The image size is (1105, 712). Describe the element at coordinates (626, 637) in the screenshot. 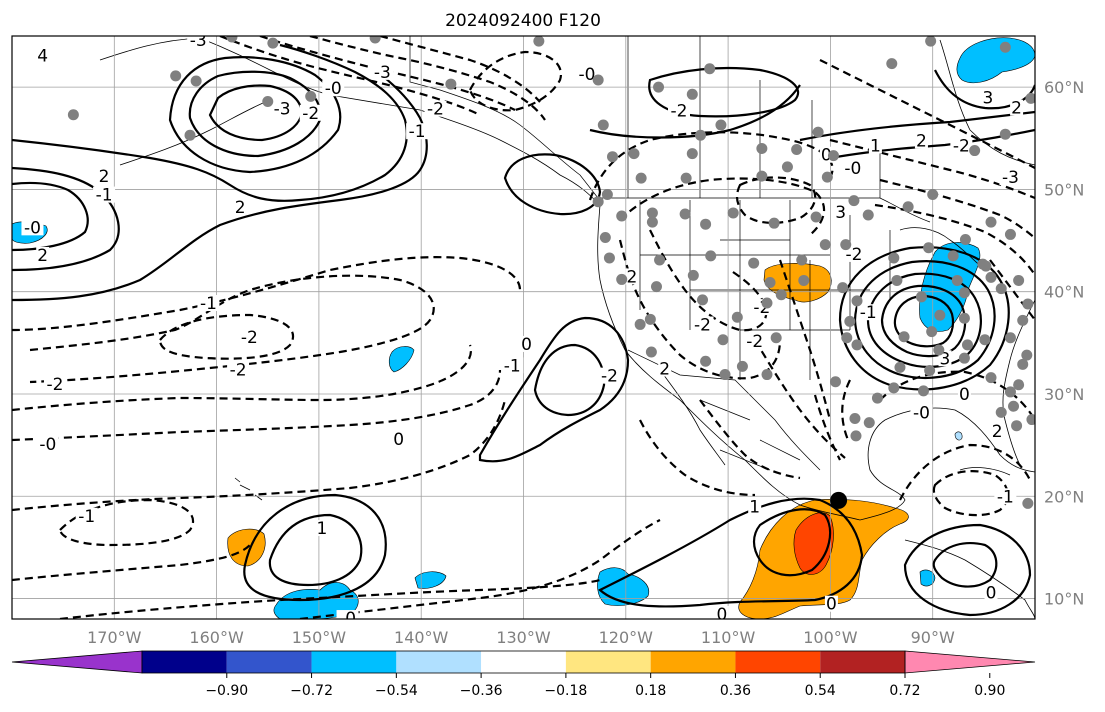

I see `lon-tick-label: 120°W` at that location.